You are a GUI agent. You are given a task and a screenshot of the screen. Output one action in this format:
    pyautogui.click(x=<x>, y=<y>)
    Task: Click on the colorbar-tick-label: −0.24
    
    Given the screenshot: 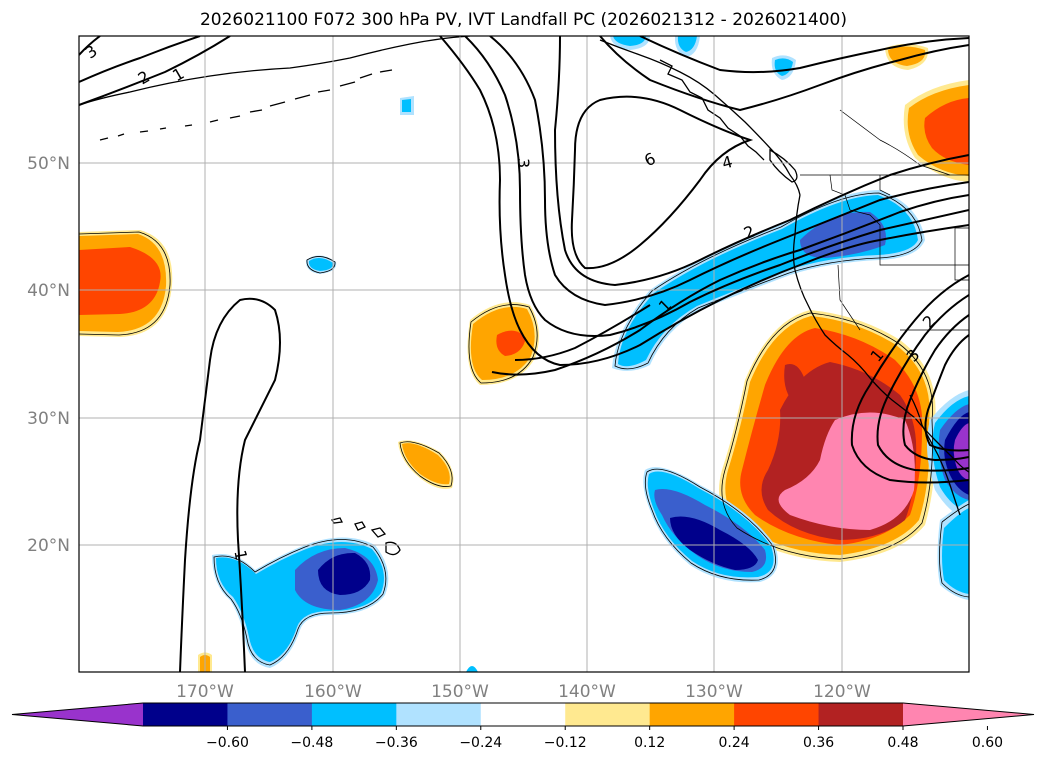 What is the action you would take?
    pyautogui.click(x=480, y=743)
    